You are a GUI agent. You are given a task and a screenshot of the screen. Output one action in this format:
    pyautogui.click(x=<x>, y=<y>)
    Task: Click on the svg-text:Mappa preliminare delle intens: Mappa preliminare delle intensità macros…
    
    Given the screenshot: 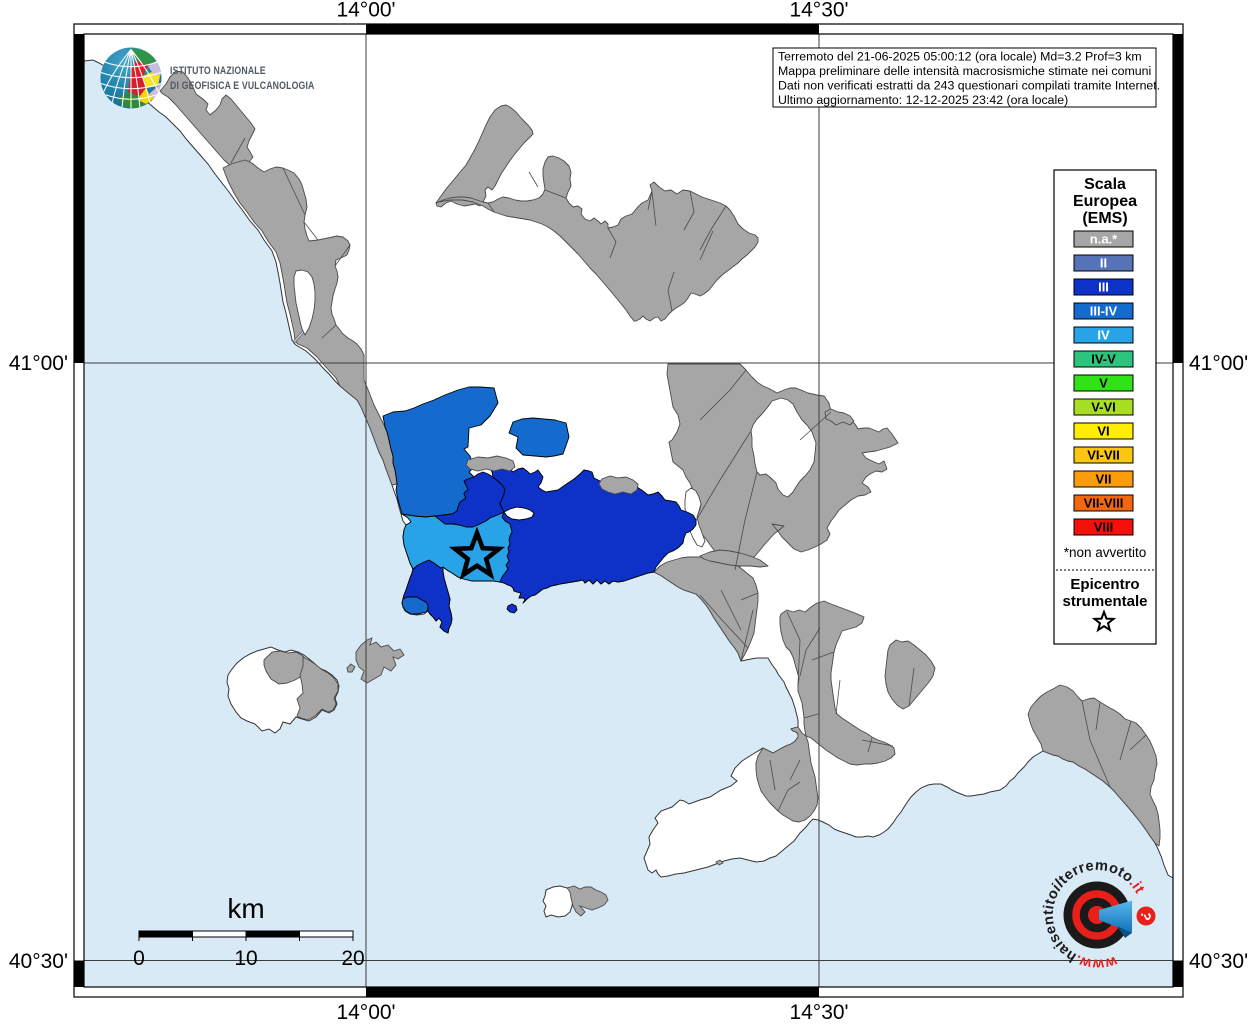 What is the action you would take?
    pyautogui.click(x=964, y=71)
    